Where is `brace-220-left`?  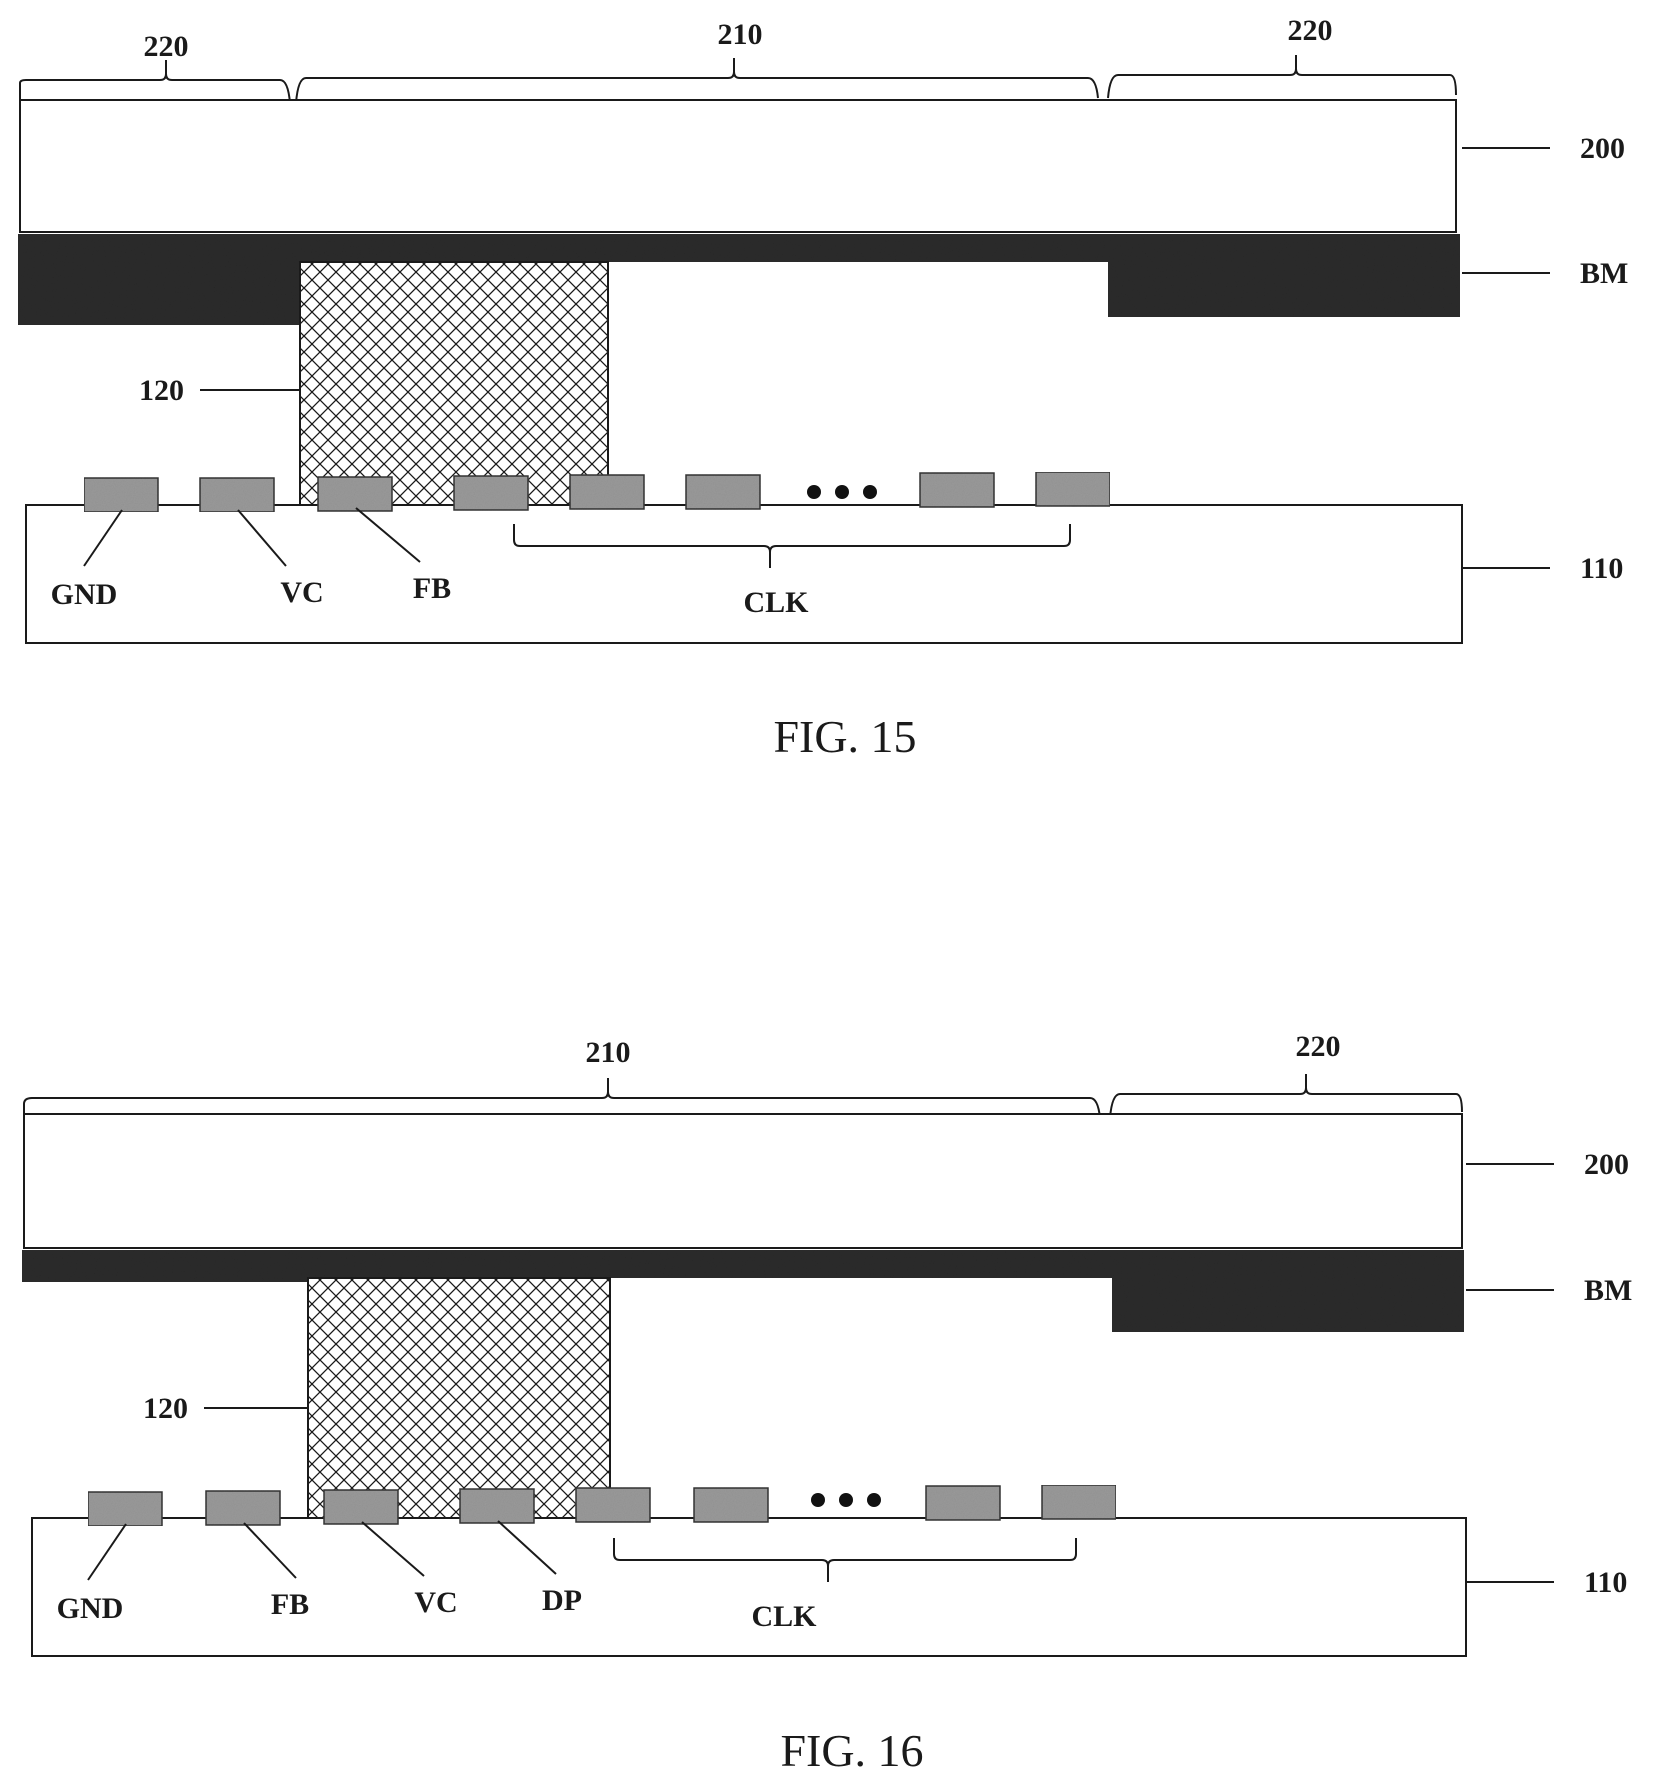 brace-220-left is located at coordinates (155, 88).